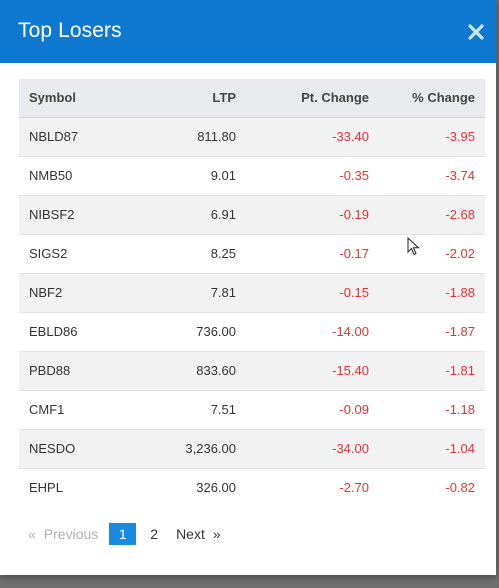 The image size is (499, 588). I want to click on ltp-cell: 7.81, so click(187, 292).